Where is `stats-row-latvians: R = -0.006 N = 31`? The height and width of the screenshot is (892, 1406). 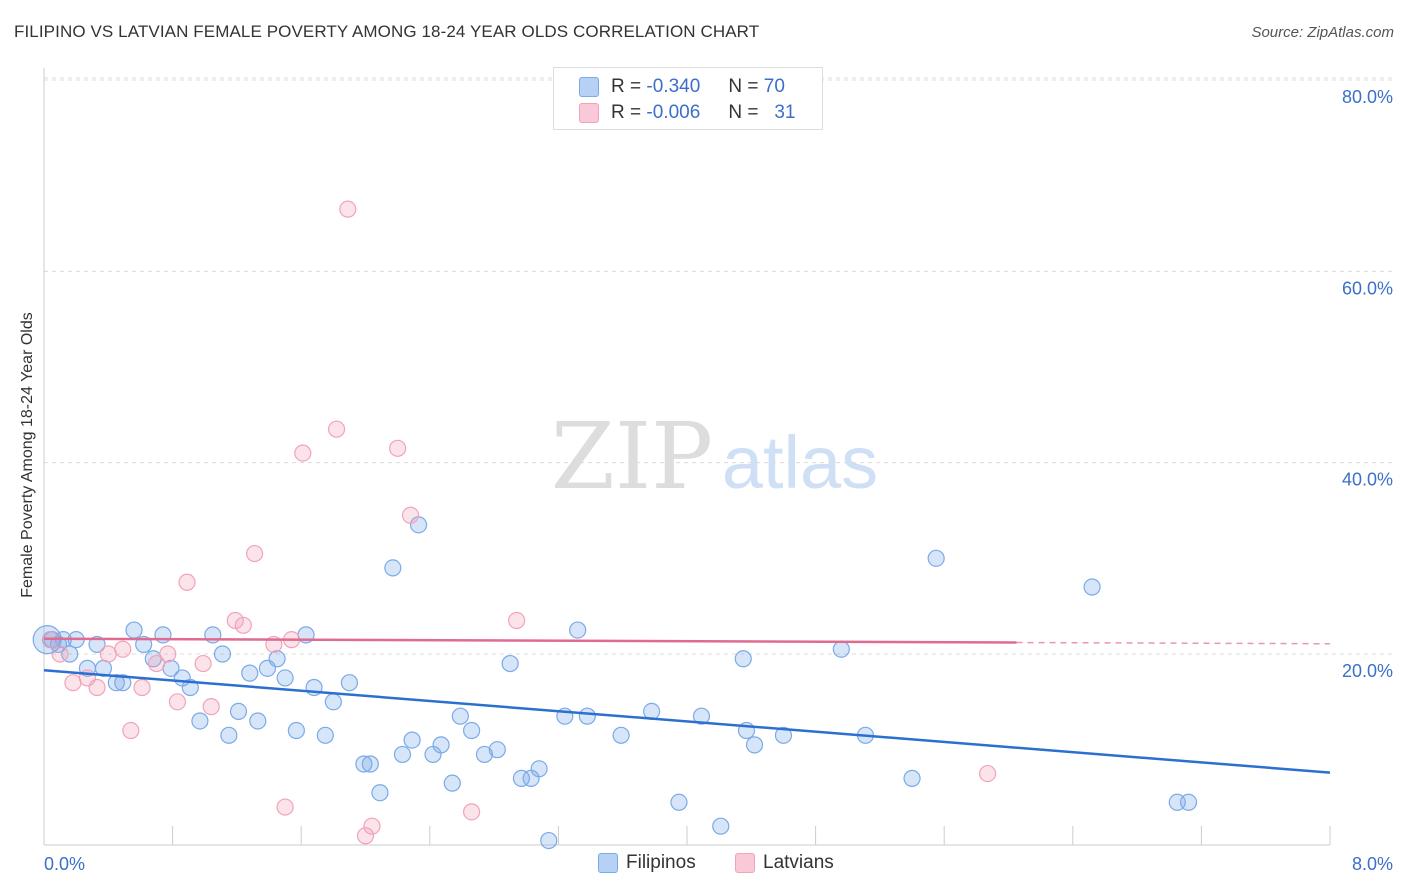
stats-row-latvians: R = -0.006 N = 31 is located at coordinates (687, 113).